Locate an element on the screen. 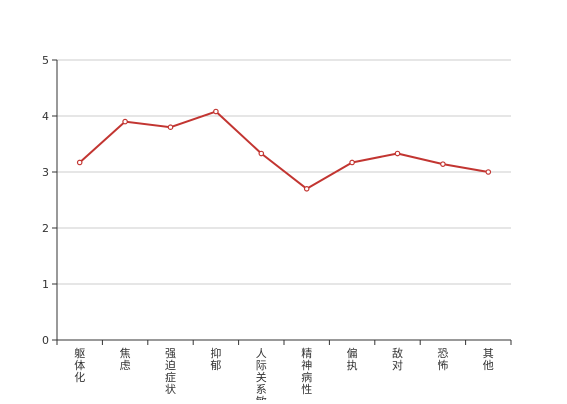 This screenshot has width=567, height=404. series-line is located at coordinates (284, 150).